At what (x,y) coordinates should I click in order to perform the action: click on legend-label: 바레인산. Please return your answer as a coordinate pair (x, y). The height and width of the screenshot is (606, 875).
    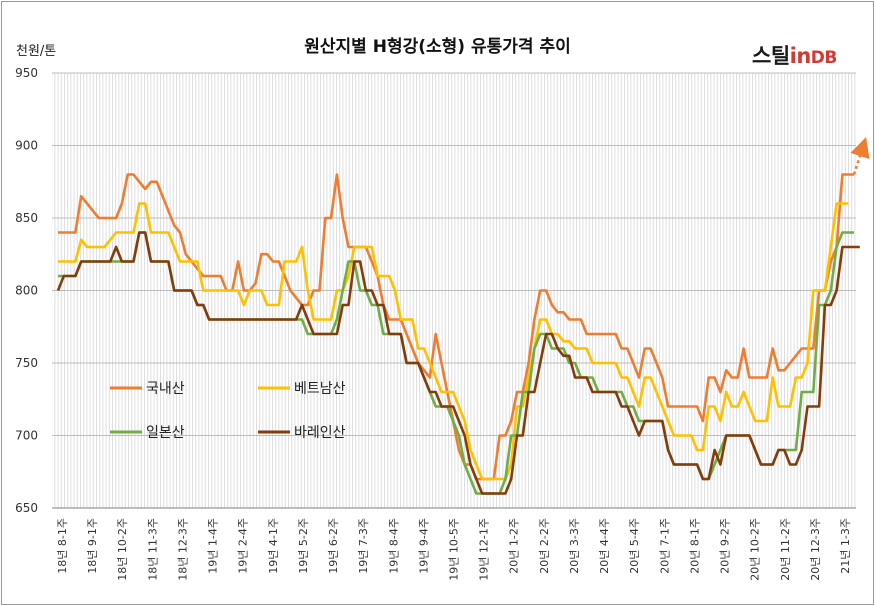
    Looking at the image, I should click on (320, 433).